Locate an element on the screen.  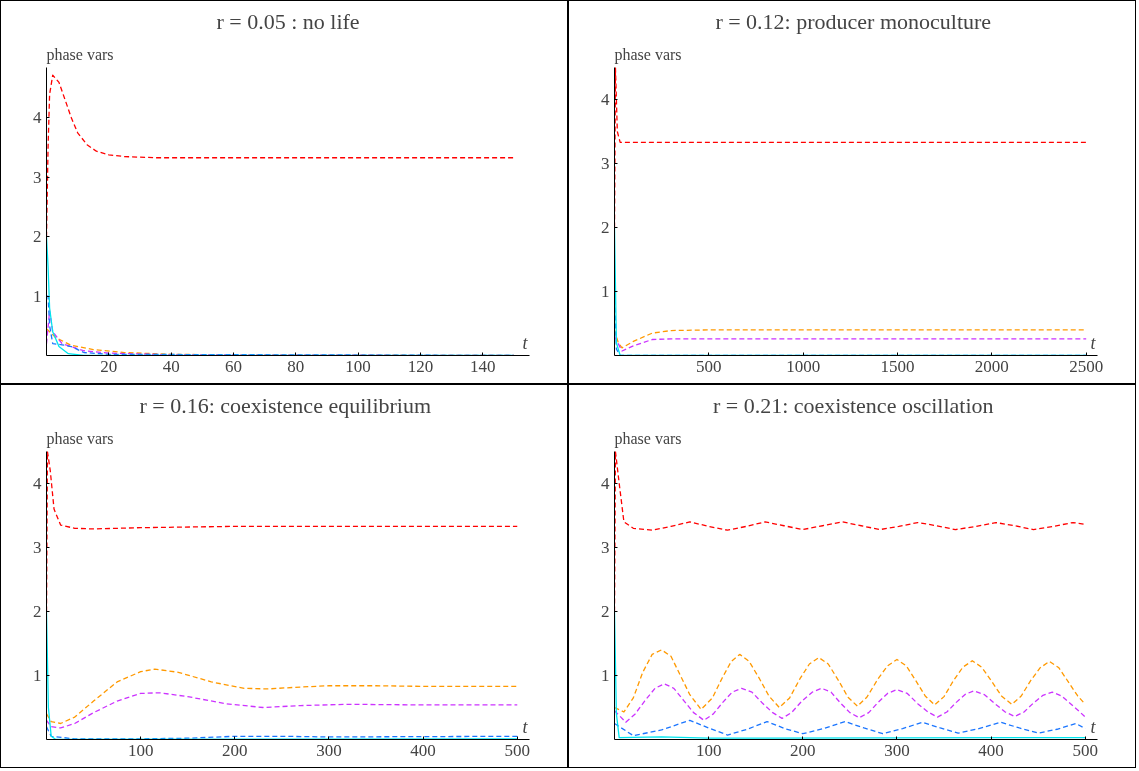
x-tick-label: 20 is located at coordinates (109, 366).